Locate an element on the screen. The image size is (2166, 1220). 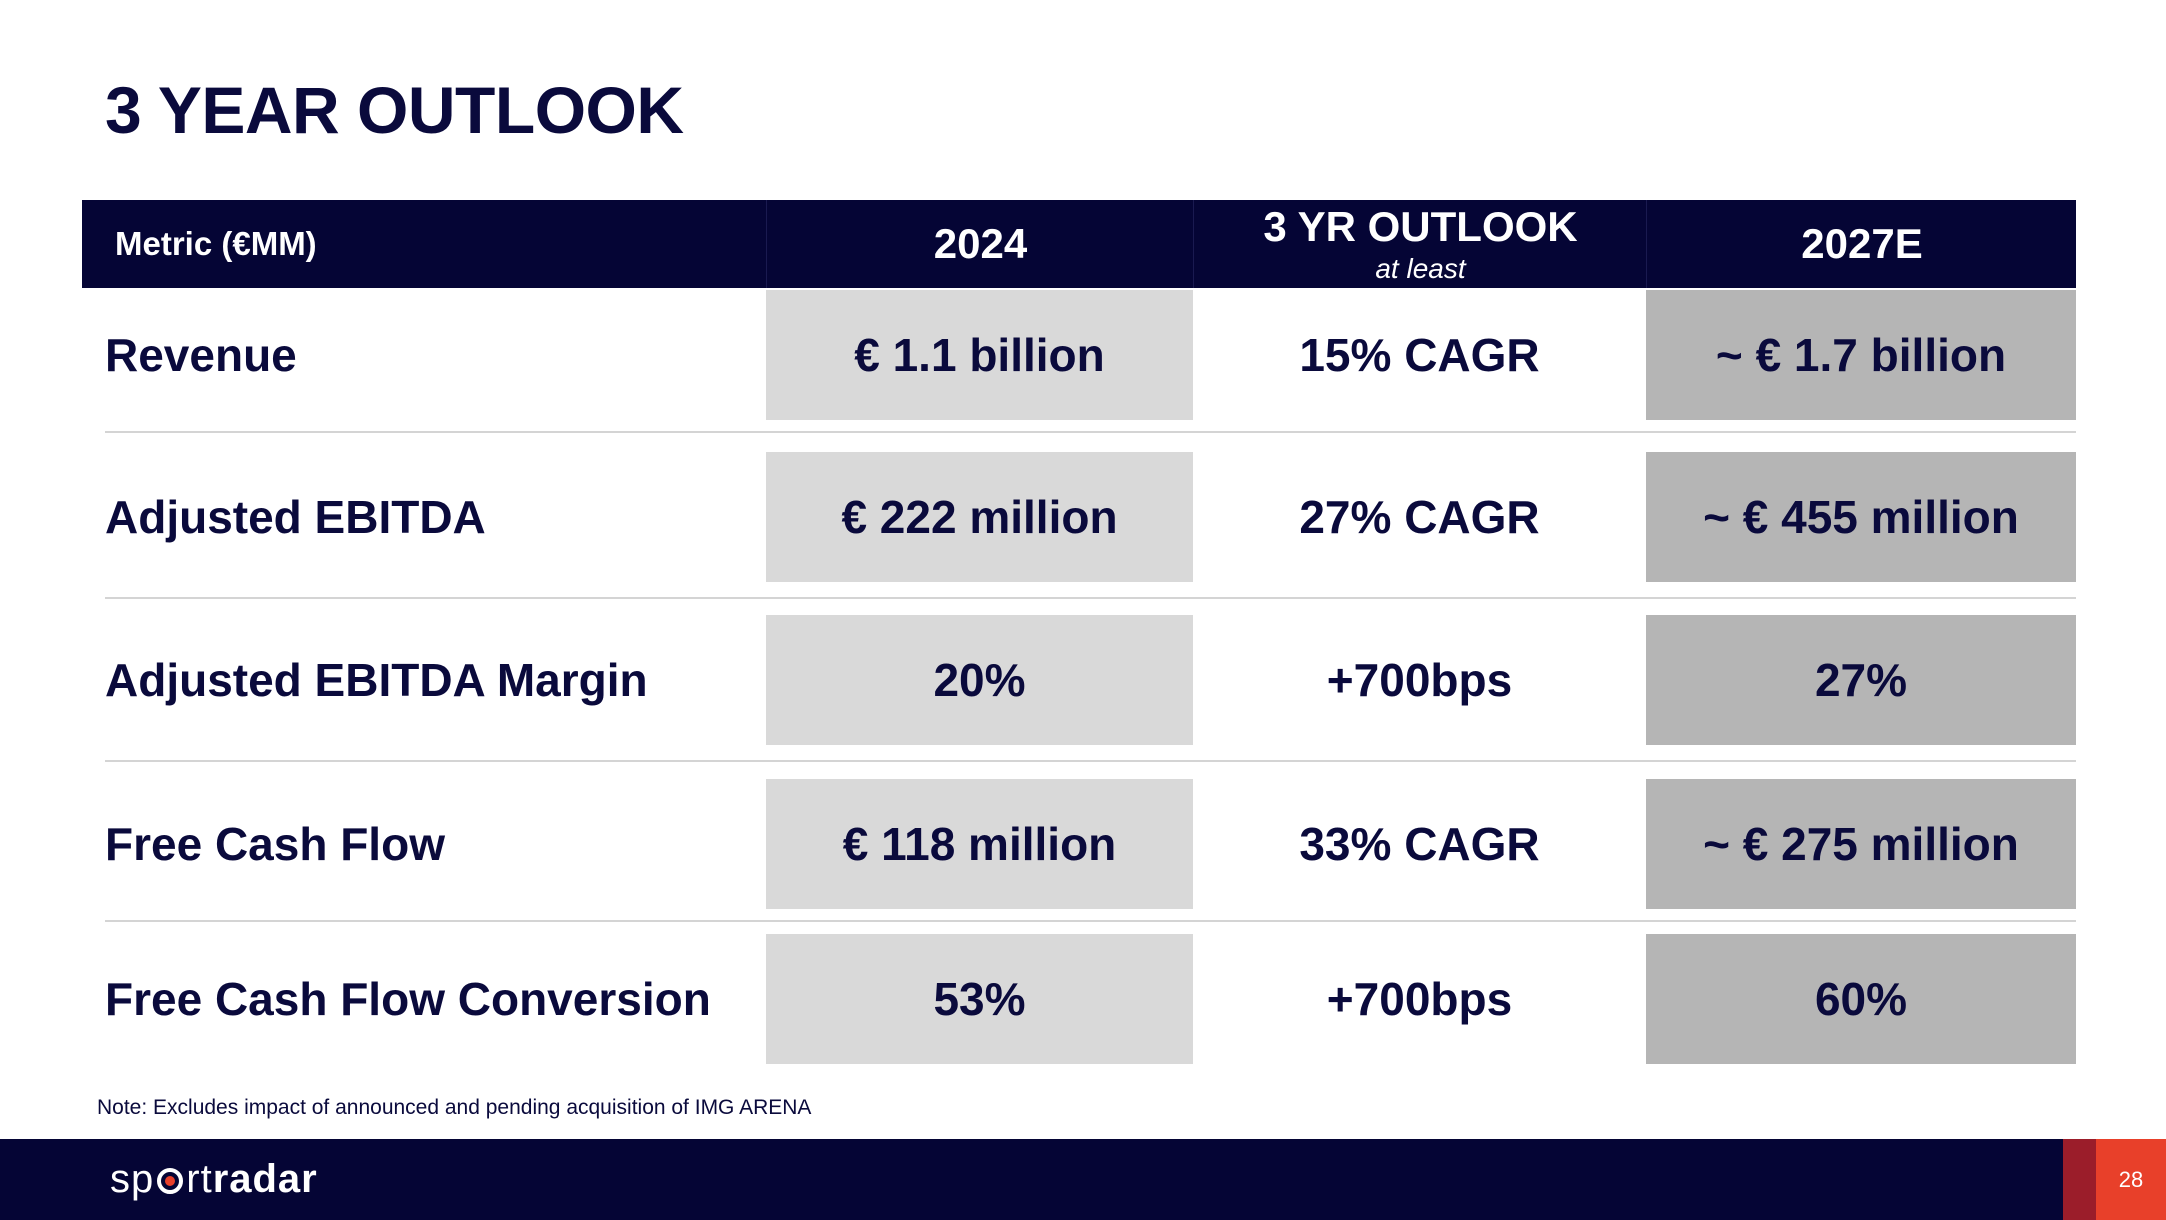
row-value-2027: 27% is located at coordinates (1861, 680).